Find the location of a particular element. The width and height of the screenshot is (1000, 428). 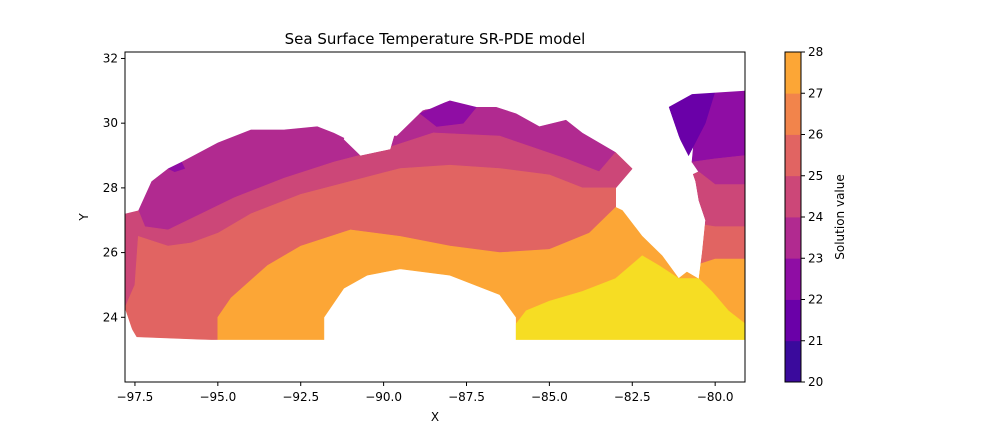

x-tick-label: −92.5 is located at coordinates (300, 397).